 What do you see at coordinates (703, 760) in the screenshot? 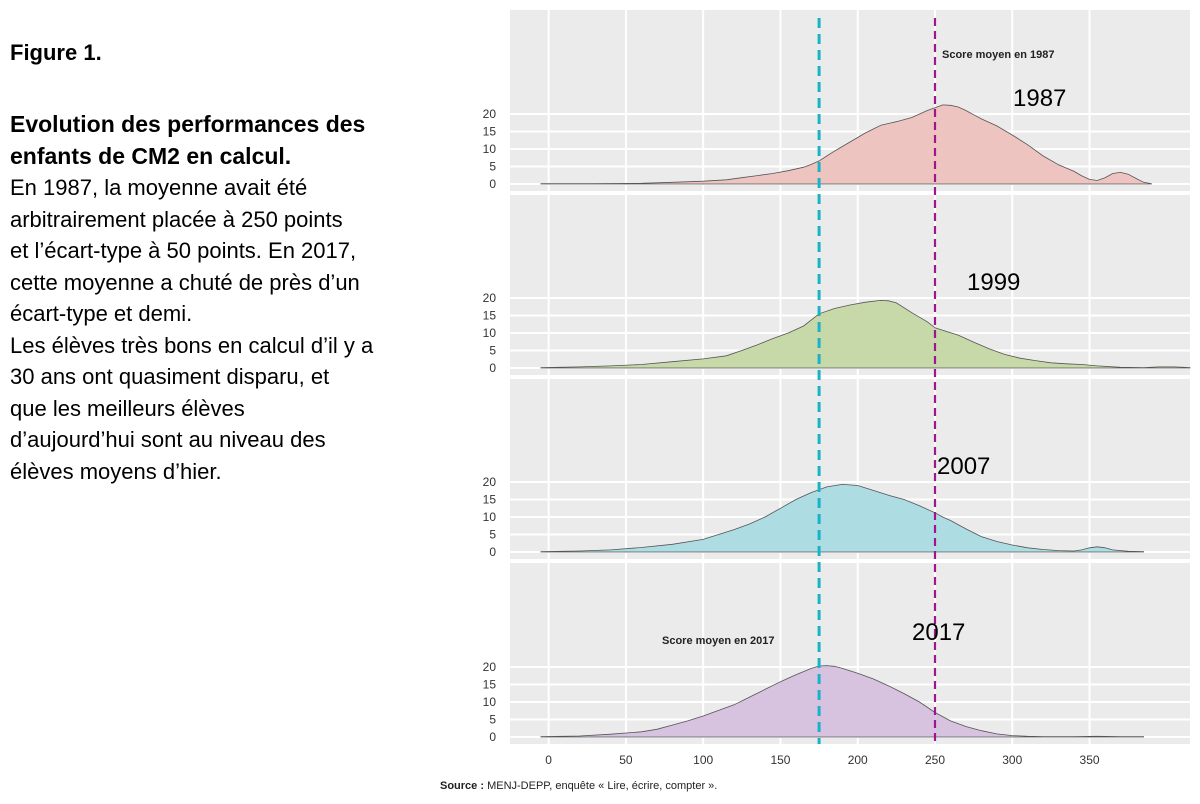
I see `x-tick-label: 100` at bounding box center [703, 760].